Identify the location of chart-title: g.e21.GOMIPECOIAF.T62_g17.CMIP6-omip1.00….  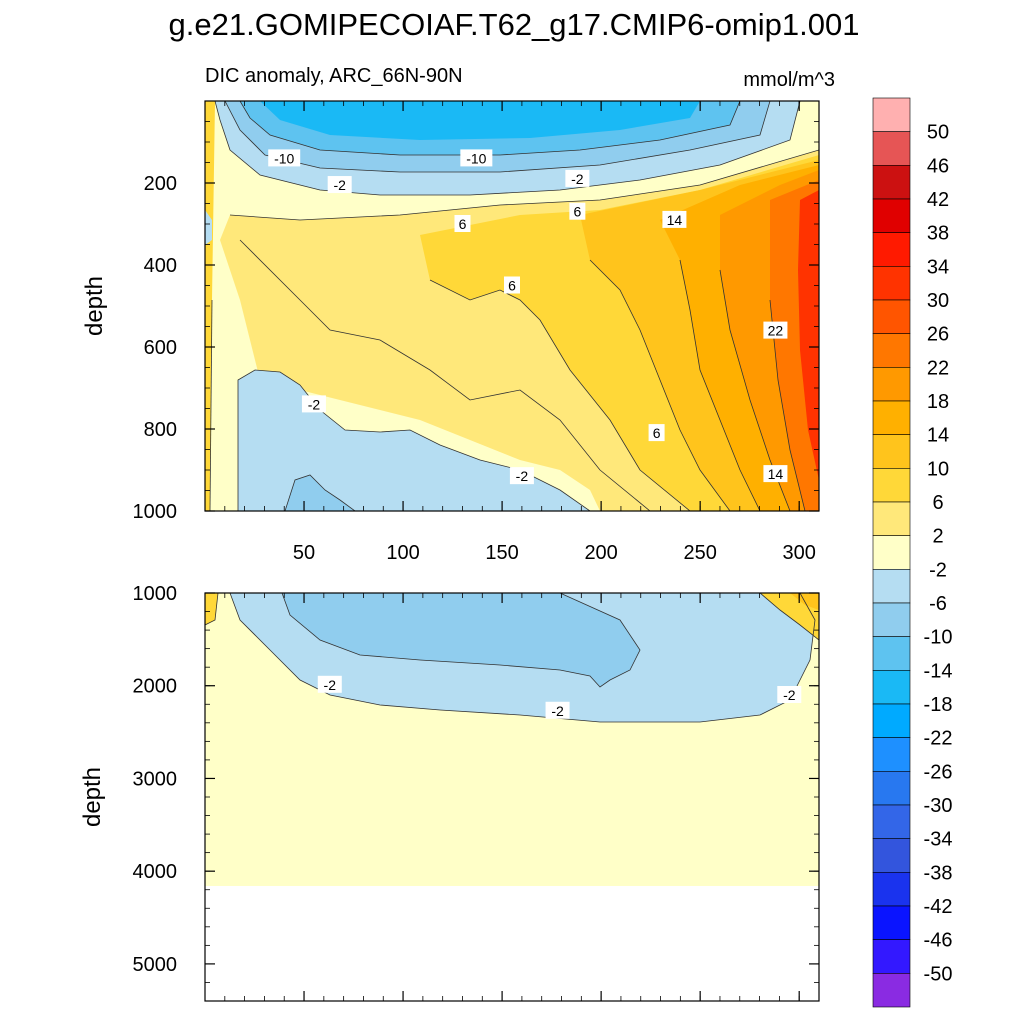
(514, 24).